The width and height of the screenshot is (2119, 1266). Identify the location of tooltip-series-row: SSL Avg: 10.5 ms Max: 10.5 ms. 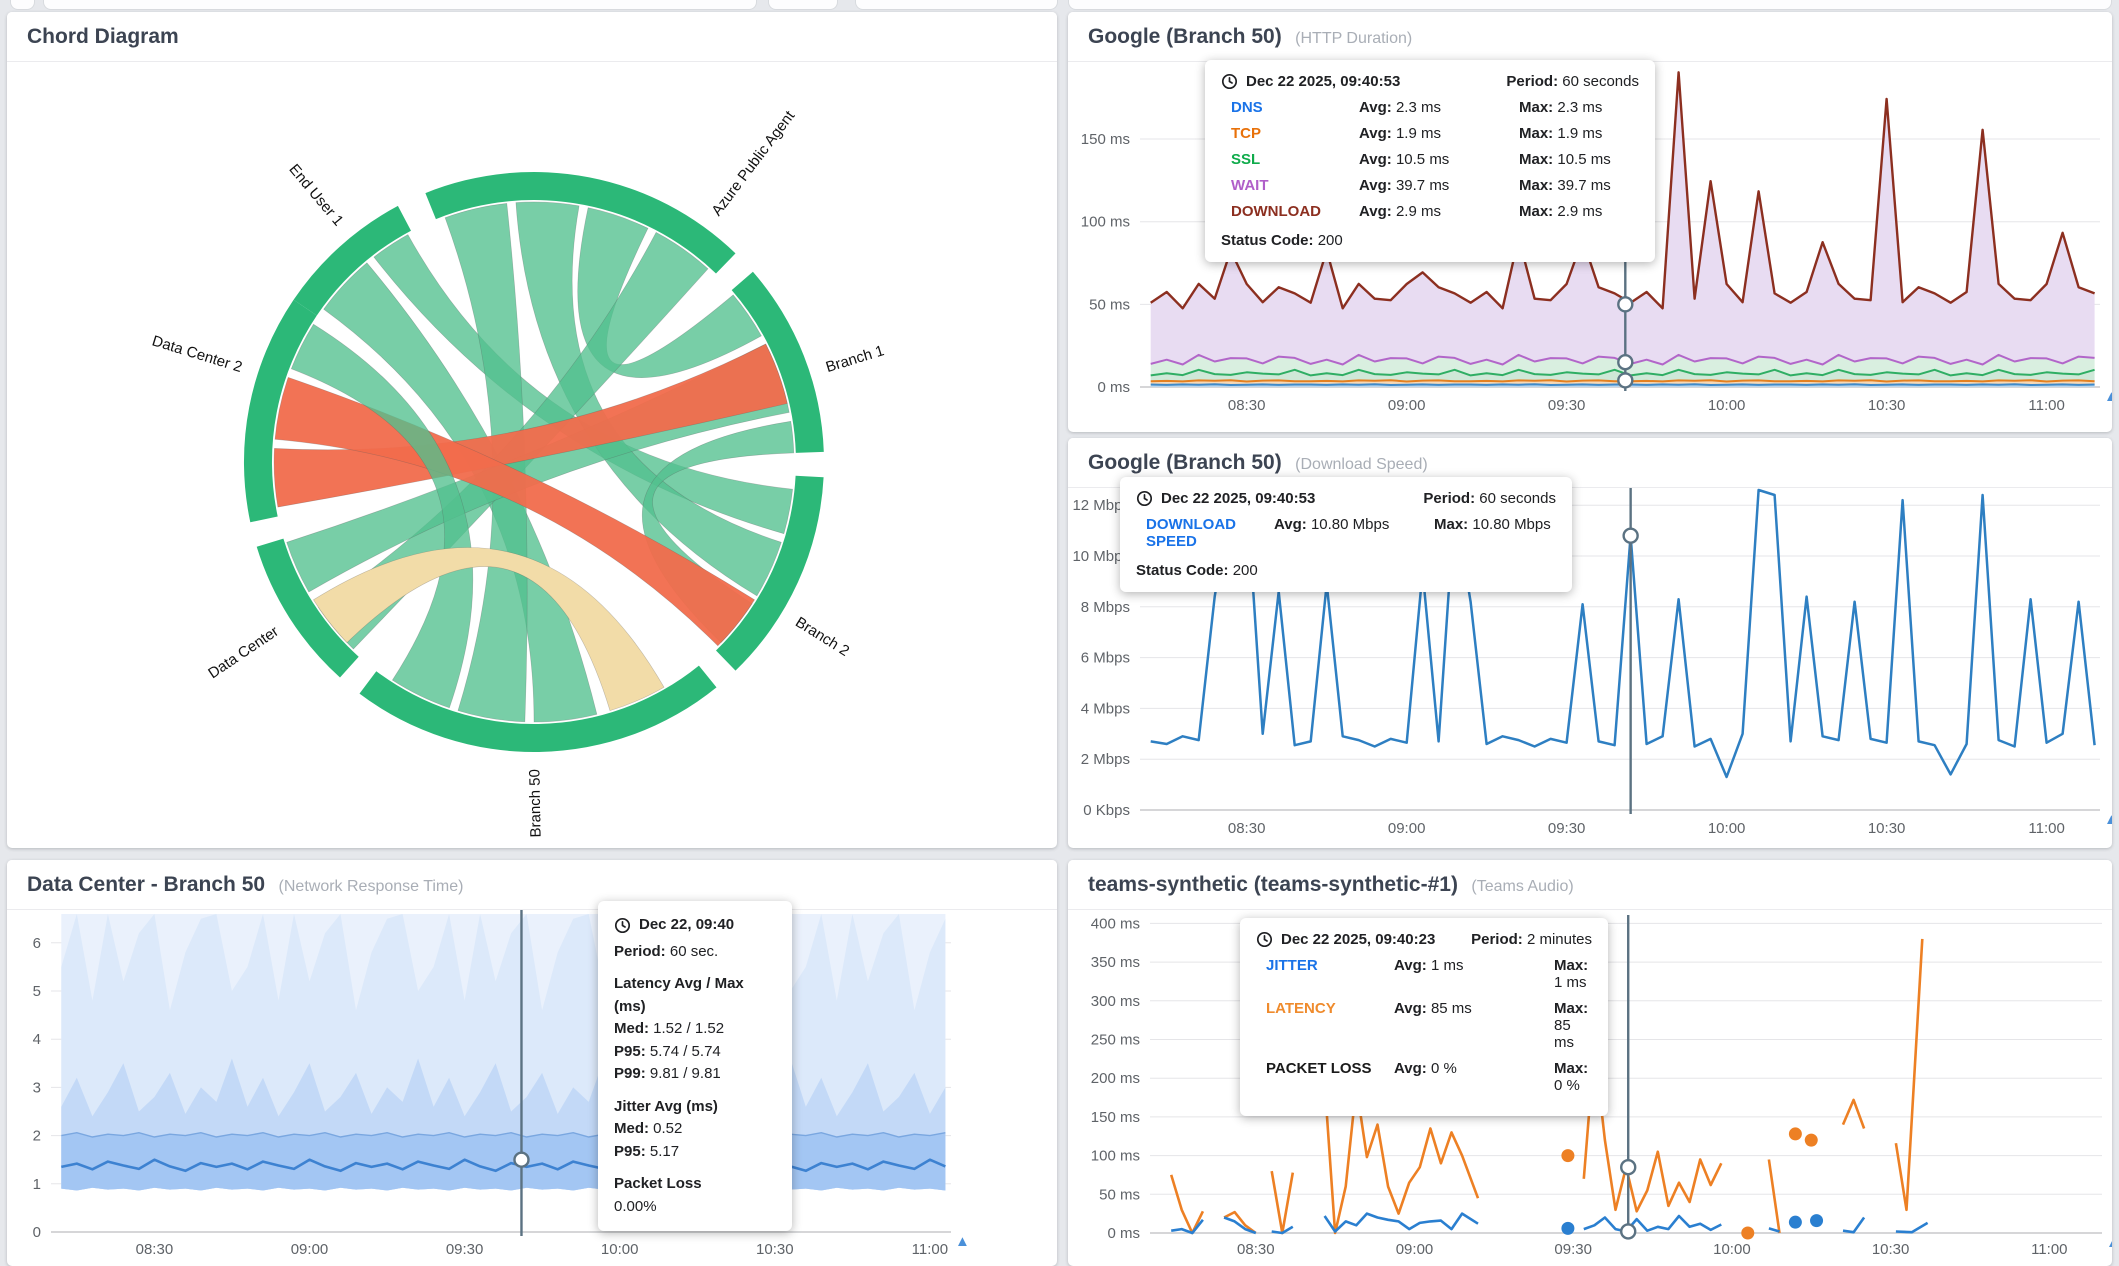
(1430, 159).